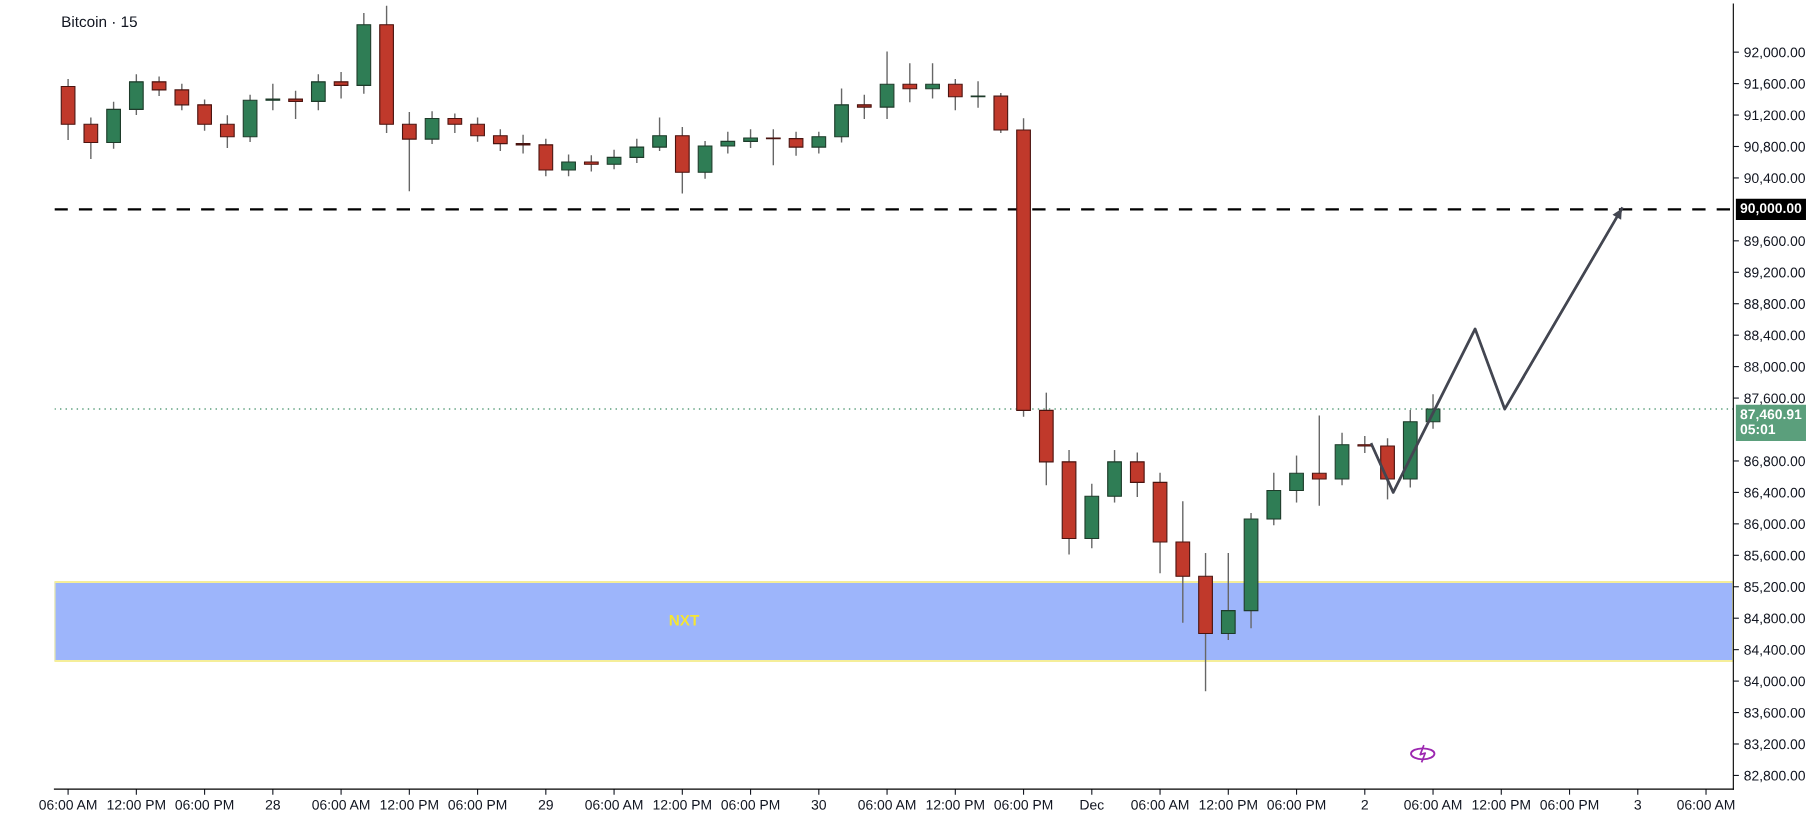 This screenshot has width=1815, height=822. I want to click on y-tick-label: 83,200.00, so click(1774, 745).